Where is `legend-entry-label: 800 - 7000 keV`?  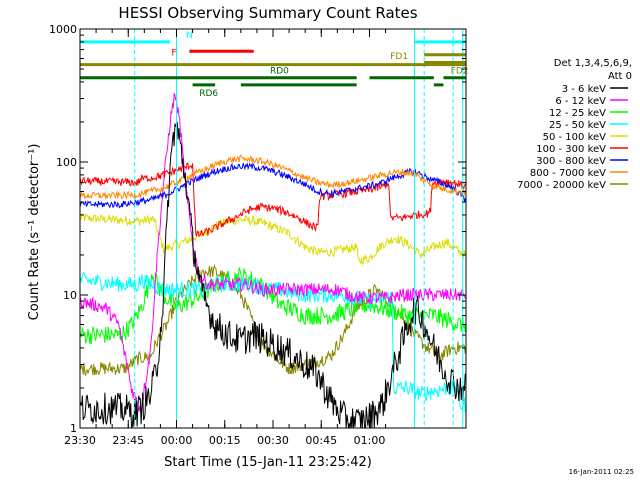 legend-entry-label: 800 - 7000 keV is located at coordinates (568, 173).